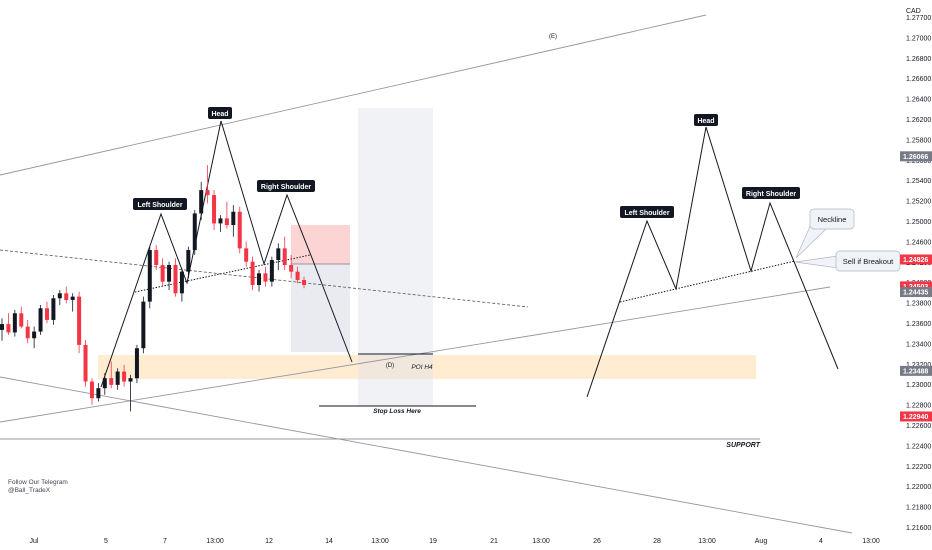  What do you see at coordinates (395, 257) in the screenshot?
I see `projection-target-box` at bounding box center [395, 257].